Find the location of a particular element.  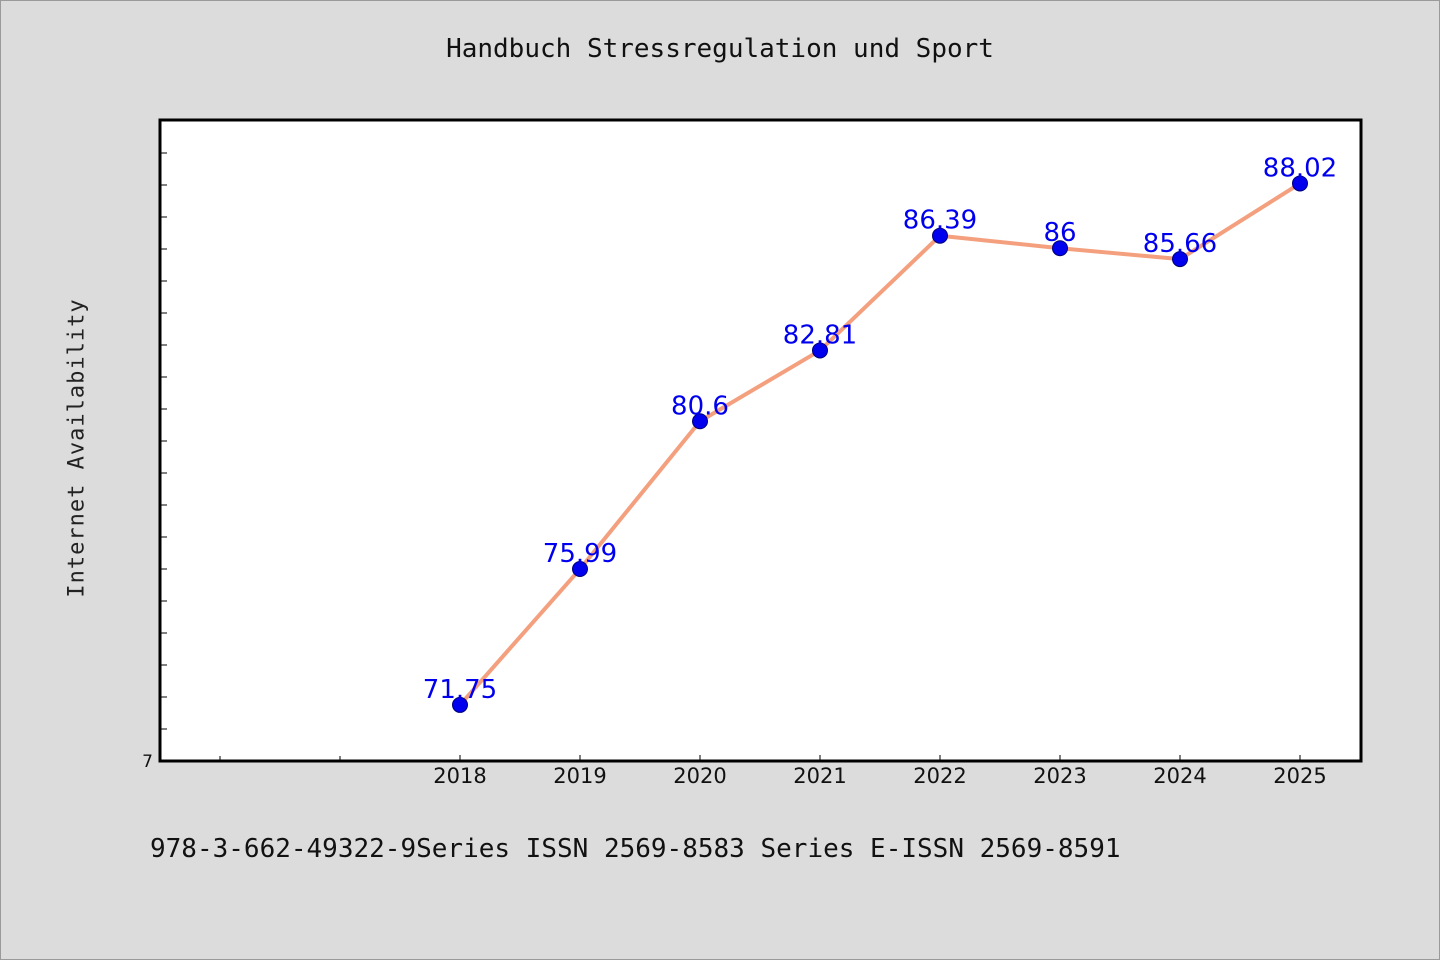

data-label: 86 is located at coordinates (1059, 233).